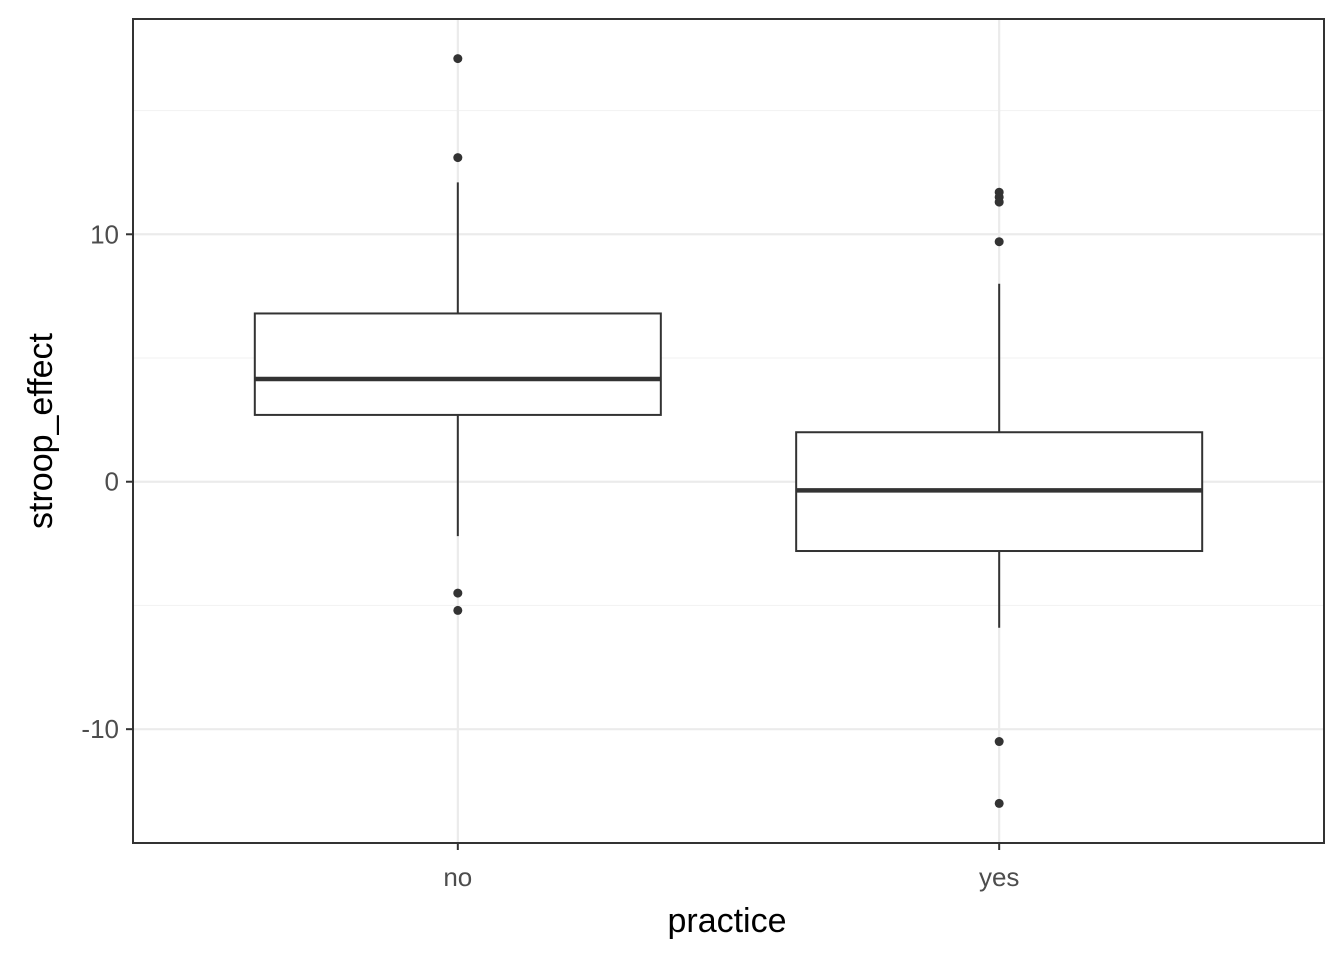 The width and height of the screenshot is (1344, 965). What do you see at coordinates (457, 364) in the screenshot?
I see `iqr-box` at bounding box center [457, 364].